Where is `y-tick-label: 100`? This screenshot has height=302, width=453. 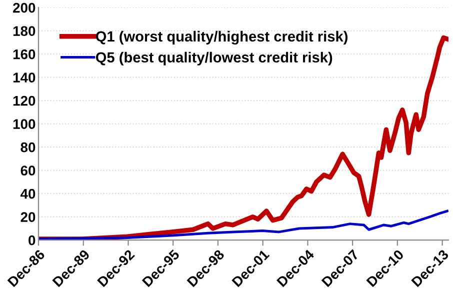
y-tick-label: 100 is located at coordinates (24, 124).